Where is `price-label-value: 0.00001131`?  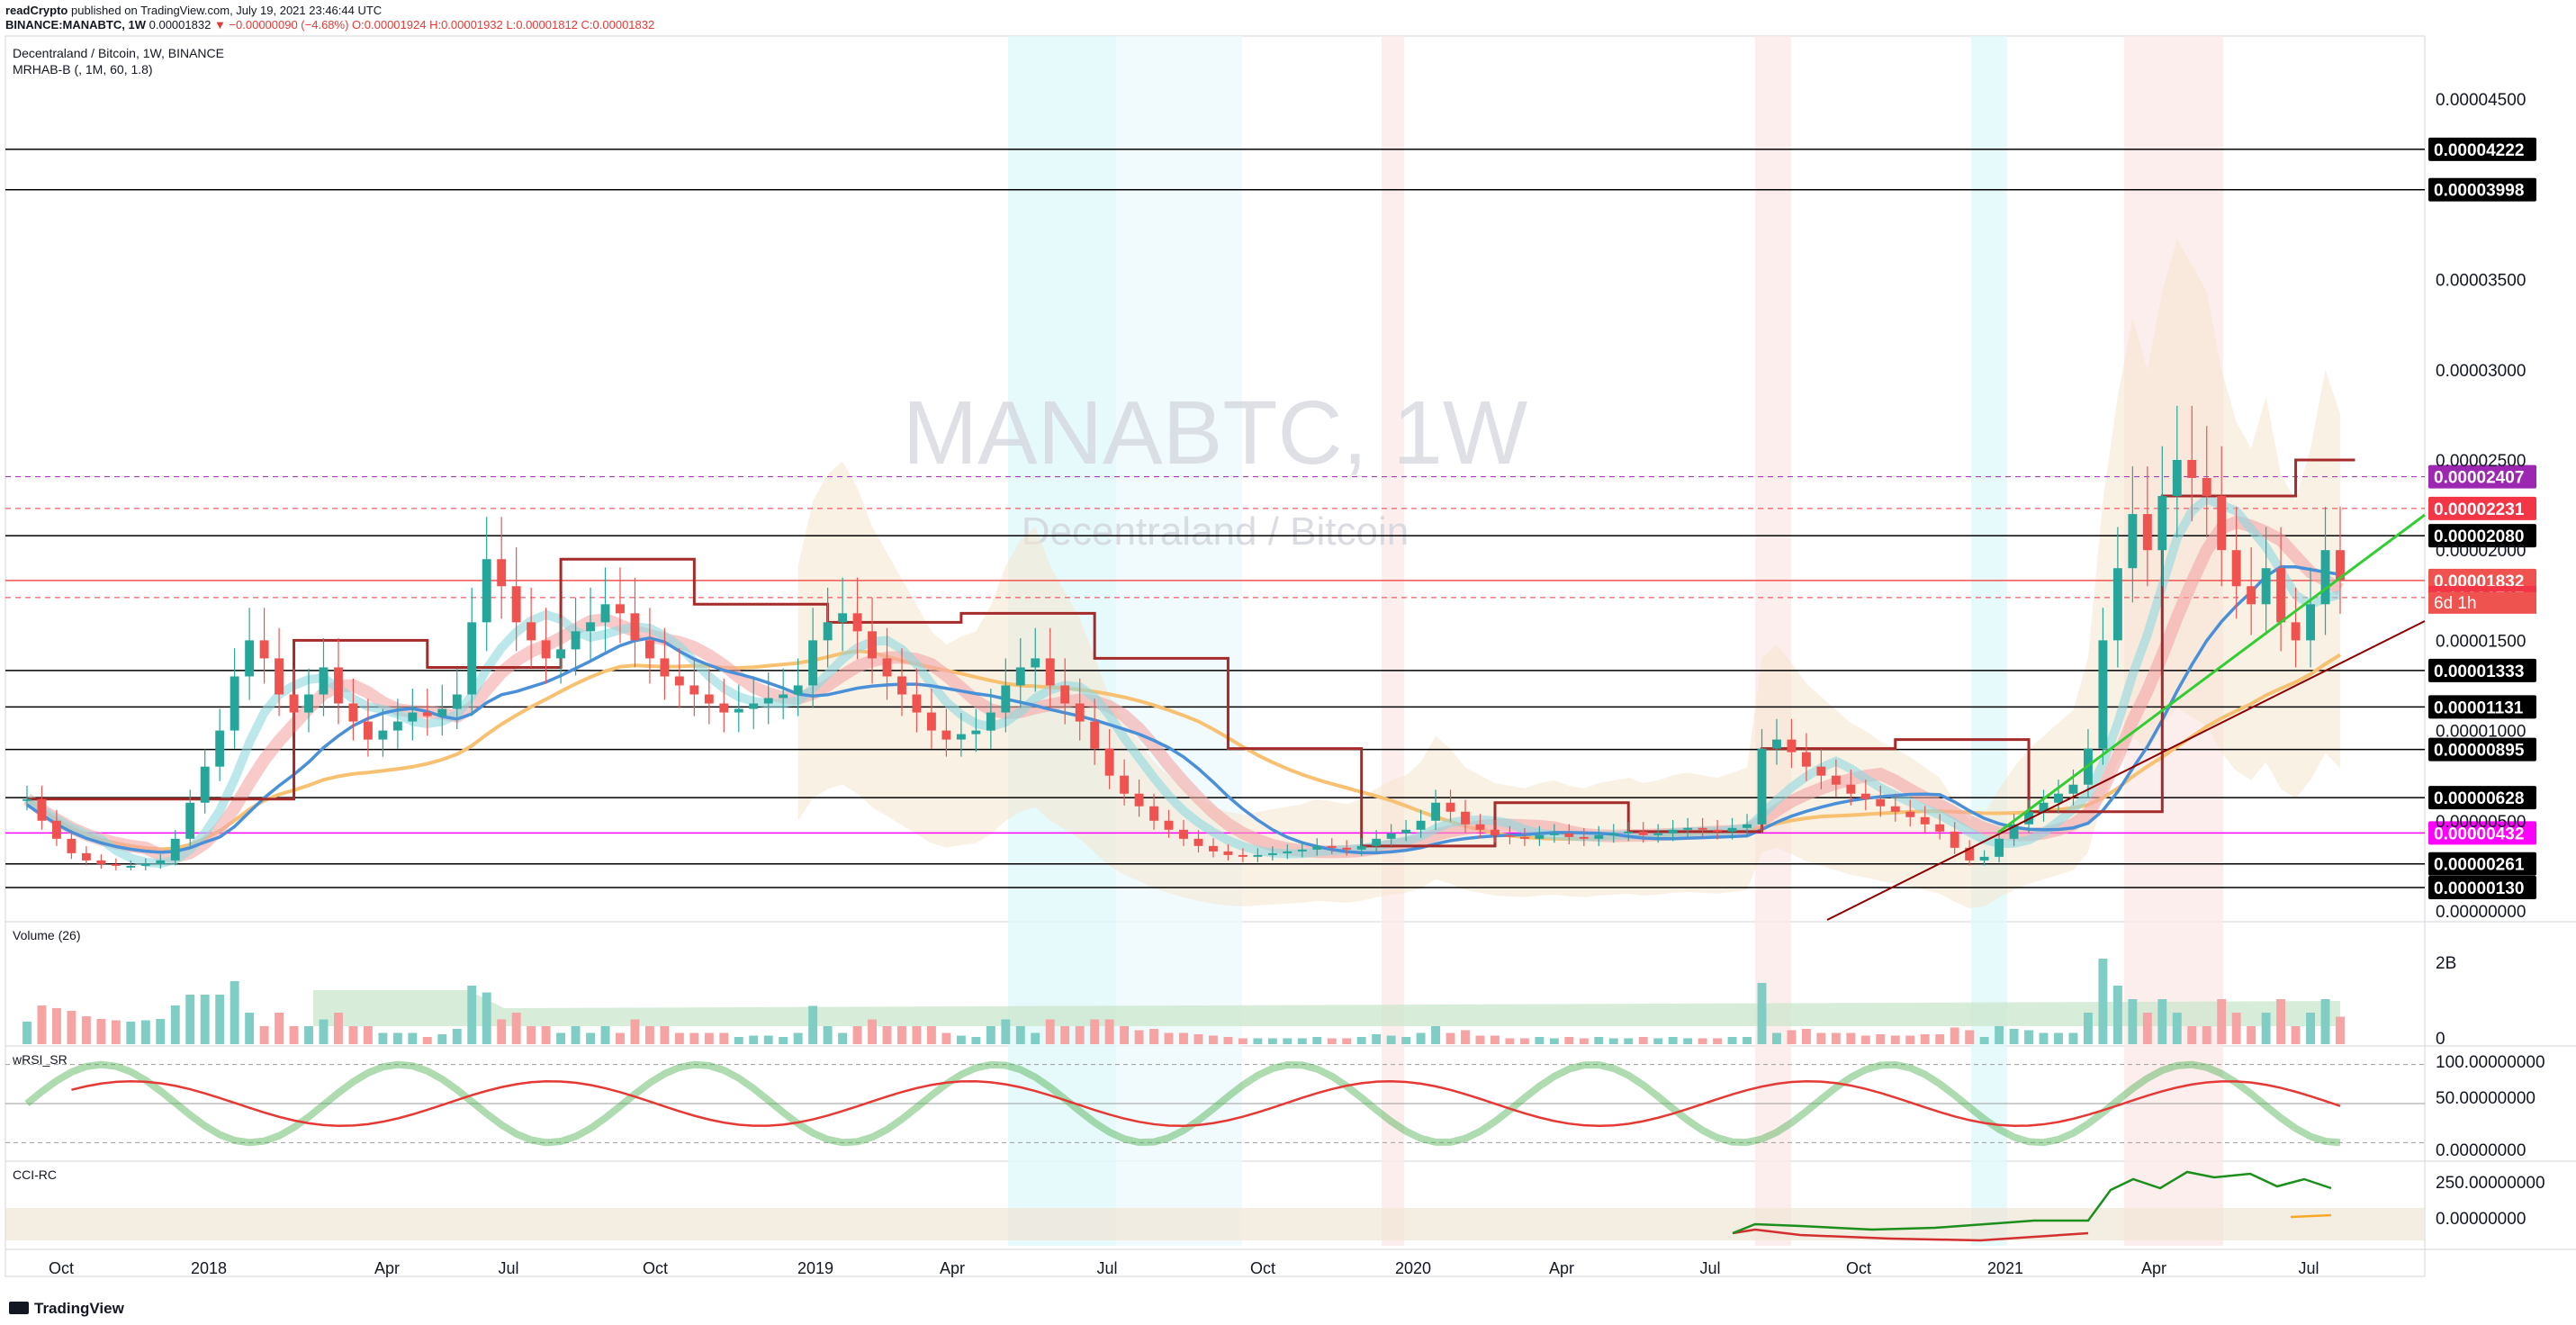 price-label-value: 0.00001131 is located at coordinates (2479, 708).